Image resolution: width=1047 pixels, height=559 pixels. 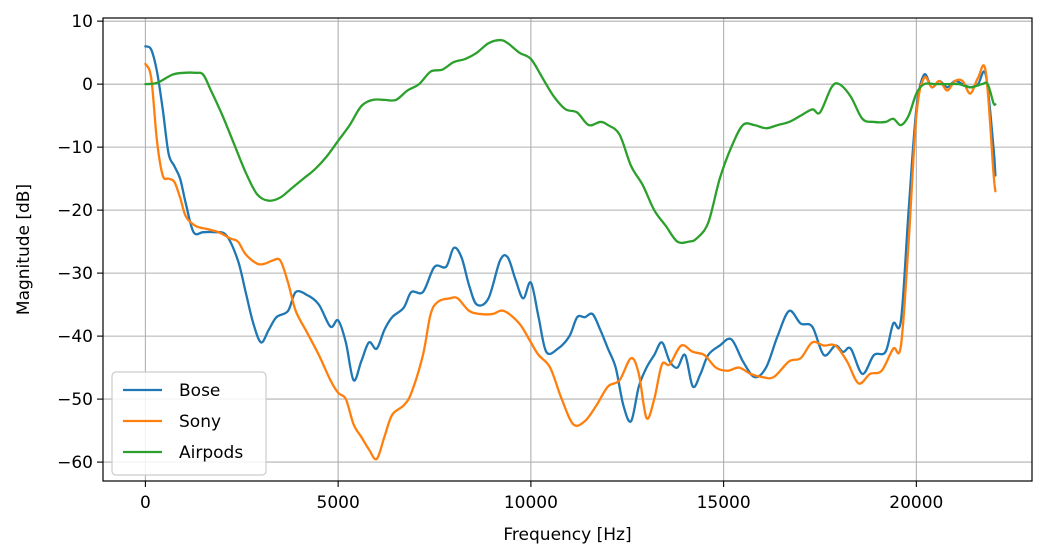 I want to click on legend-label: Bose, so click(x=199, y=391).